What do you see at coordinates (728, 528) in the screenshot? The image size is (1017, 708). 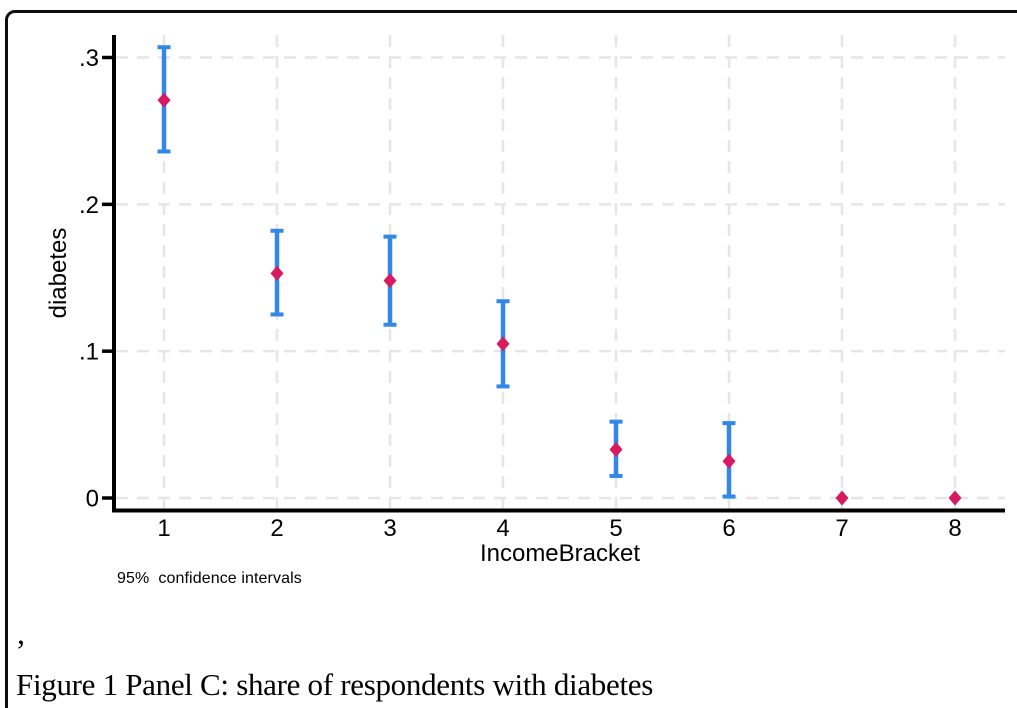 I see `x-tick-label: 6` at bounding box center [728, 528].